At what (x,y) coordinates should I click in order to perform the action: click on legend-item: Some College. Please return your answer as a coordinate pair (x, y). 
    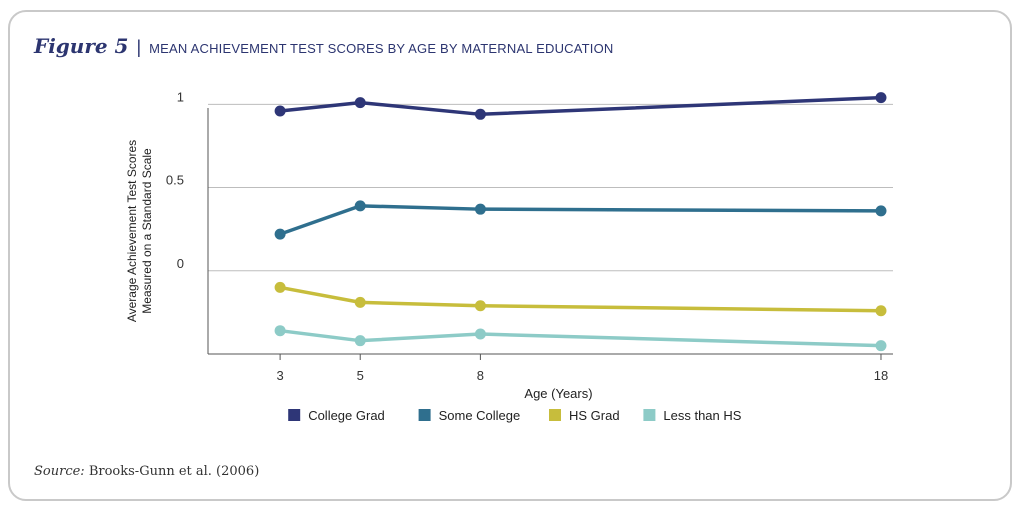
    Looking at the image, I should click on (469, 415).